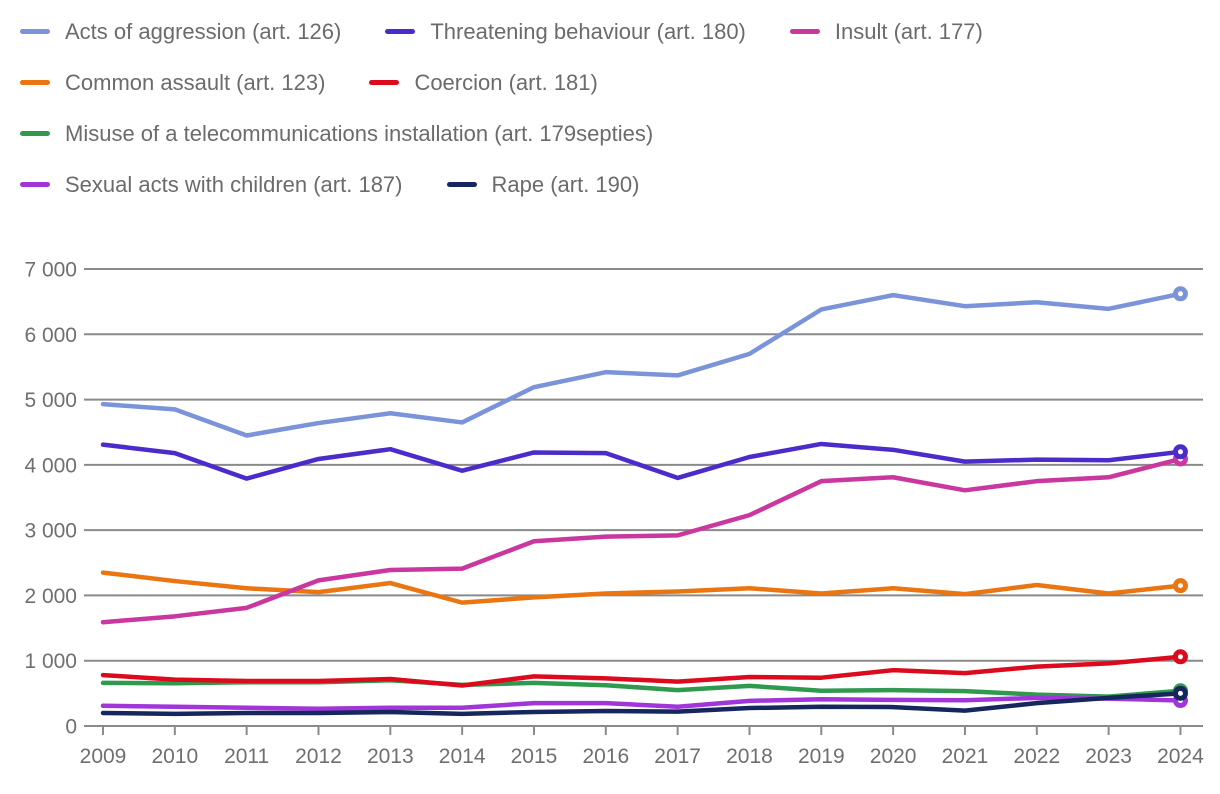 This screenshot has height=794, width=1220. I want to click on x-tick-label: 2011, so click(246, 756).